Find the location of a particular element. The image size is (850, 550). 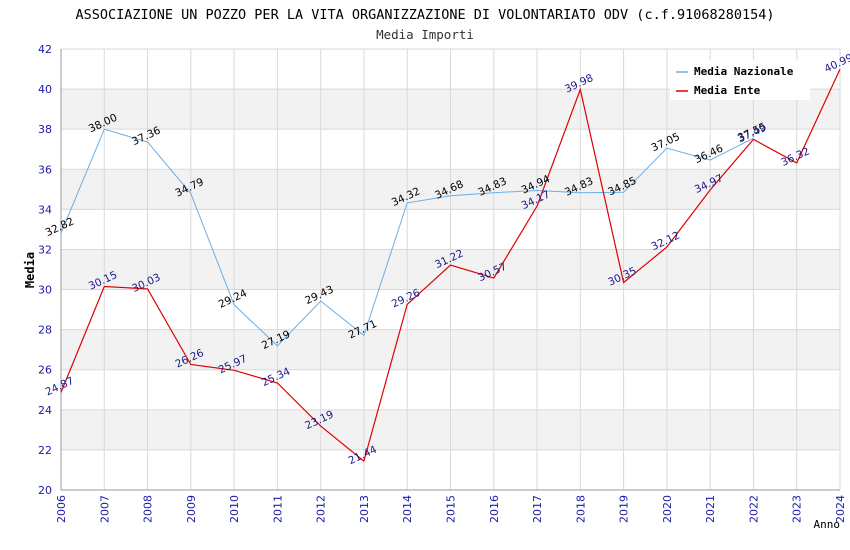

y-tick-label: 42 is located at coordinates (45, 49).